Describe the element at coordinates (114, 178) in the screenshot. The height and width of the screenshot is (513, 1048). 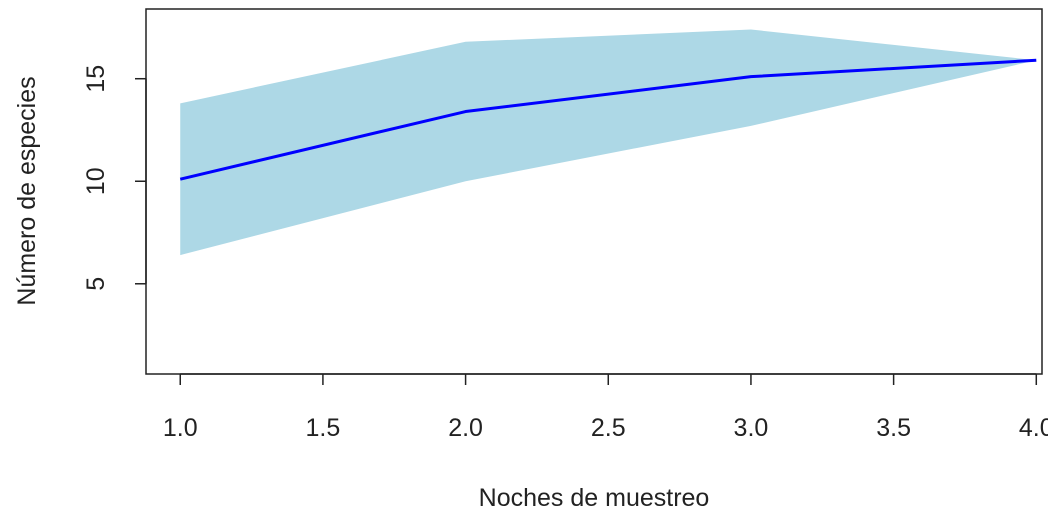
I see `y-axis: 5 10 15` at that location.